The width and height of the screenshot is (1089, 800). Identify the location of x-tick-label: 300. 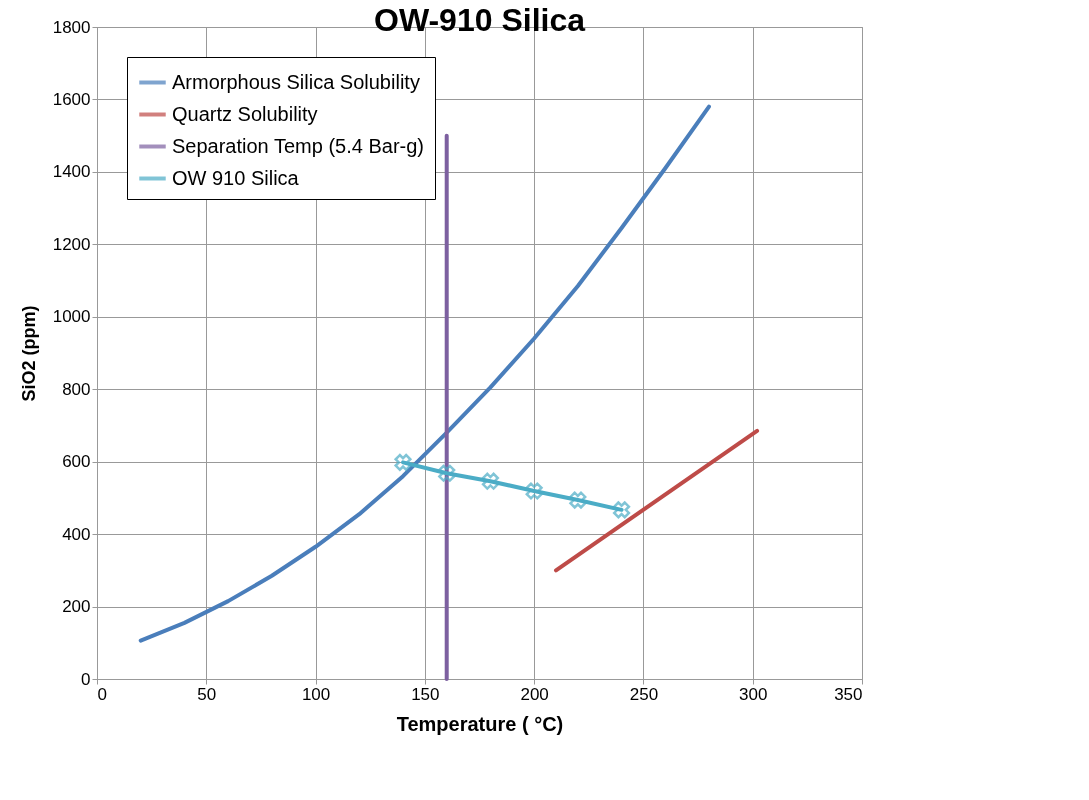
(753, 694).